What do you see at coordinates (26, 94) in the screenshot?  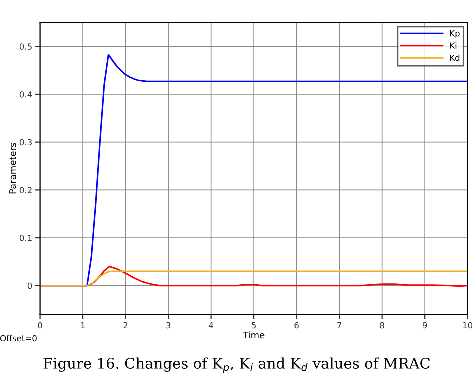 I see `y-tick-label: 0.4` at bounding box center [26, 94].